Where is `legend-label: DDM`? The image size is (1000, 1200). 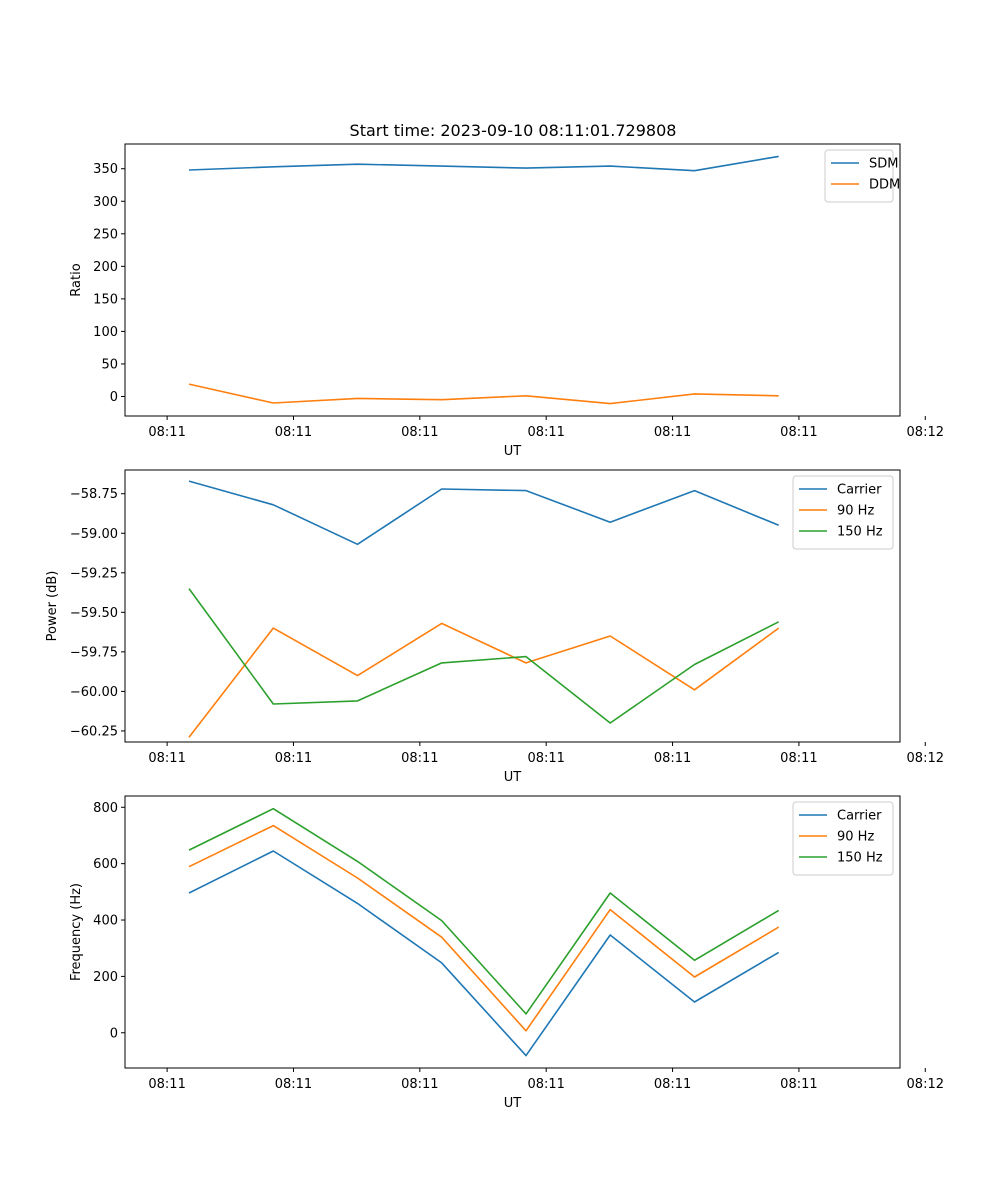
legend-label: DDM is located at coordinates (884, 185).